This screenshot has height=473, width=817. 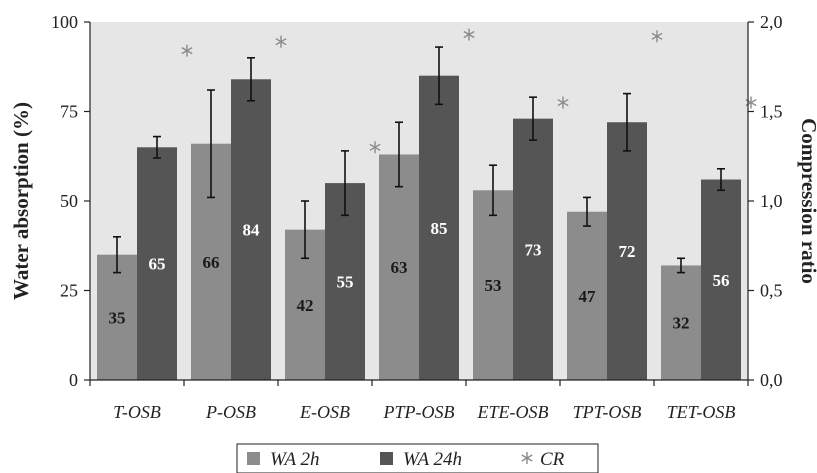 I want to click on data-label: 72, so click(x=627, y=251).